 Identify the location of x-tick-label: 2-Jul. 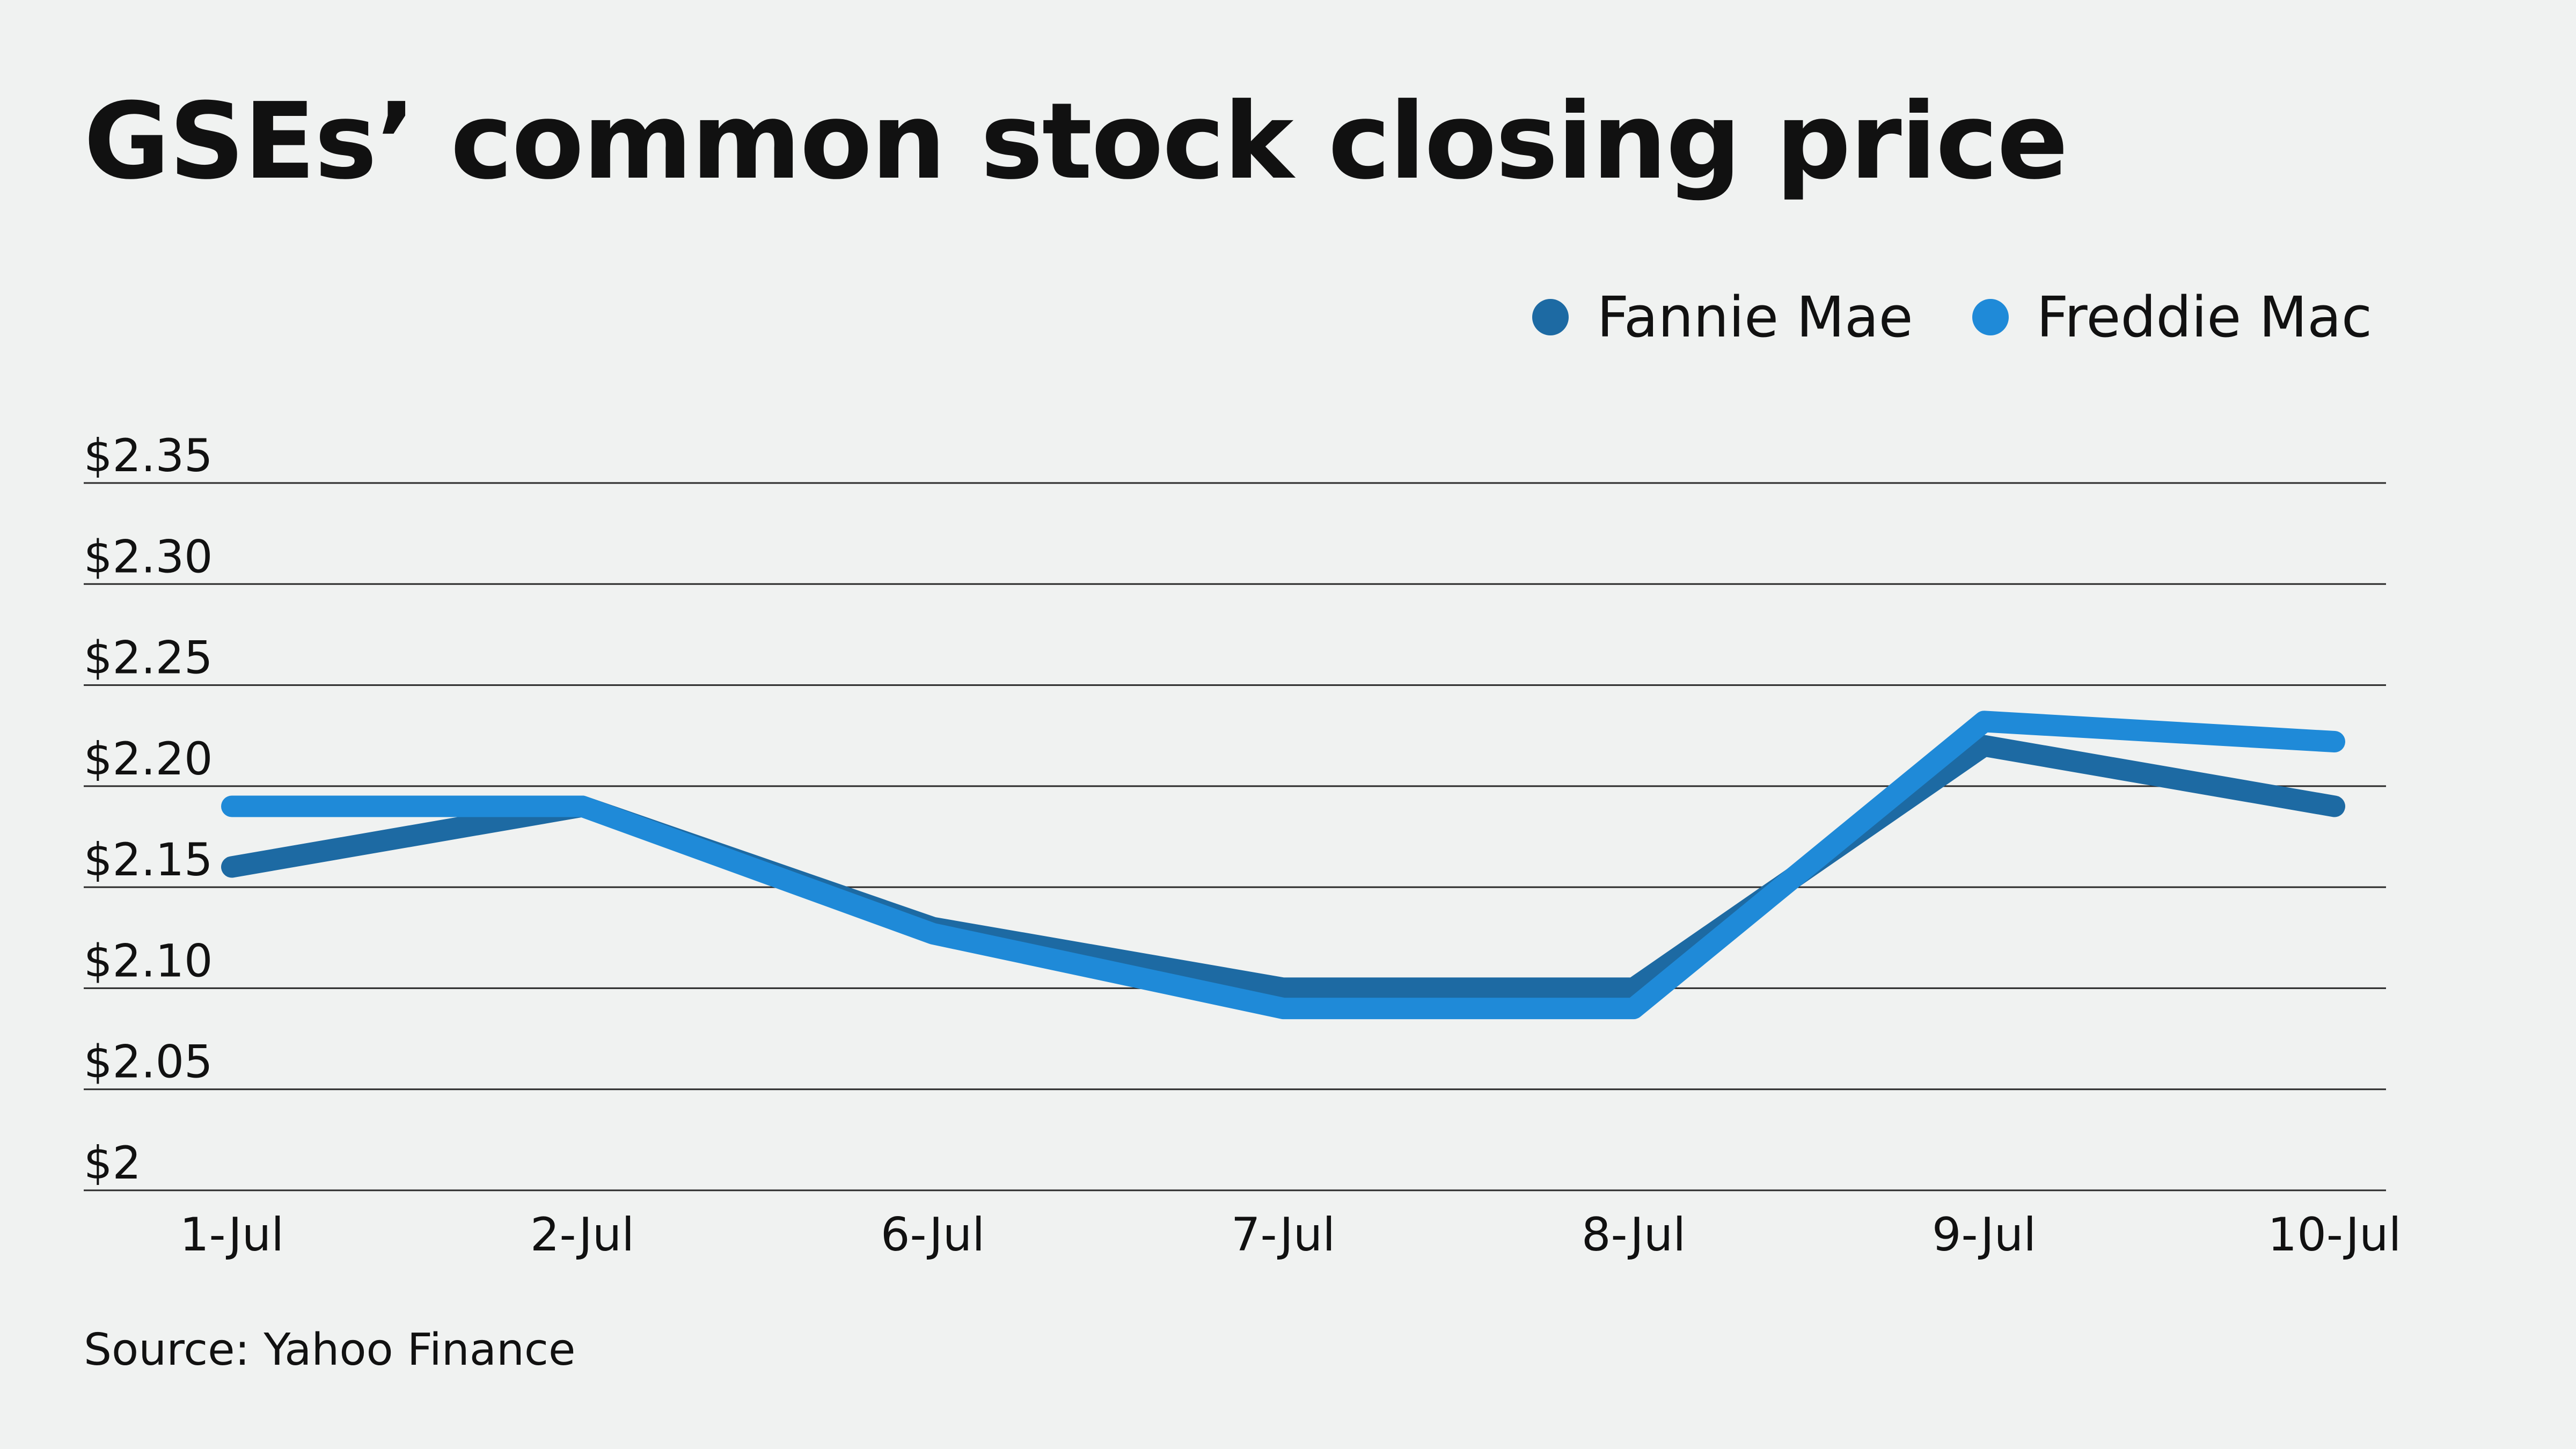
(582, 1235).